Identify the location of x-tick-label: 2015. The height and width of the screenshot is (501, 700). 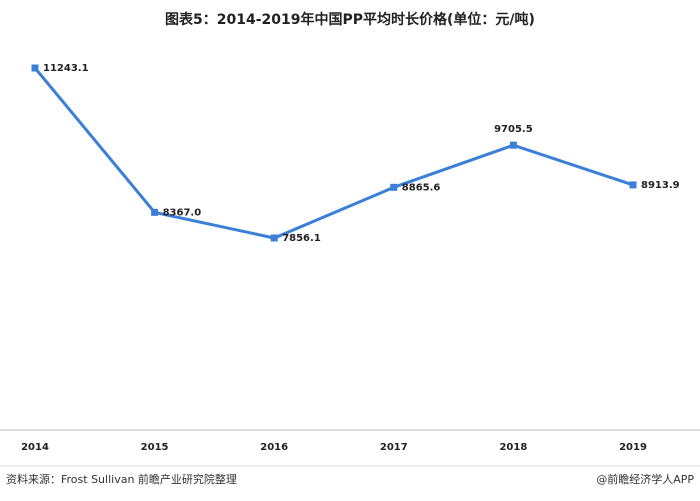
(155, 447).